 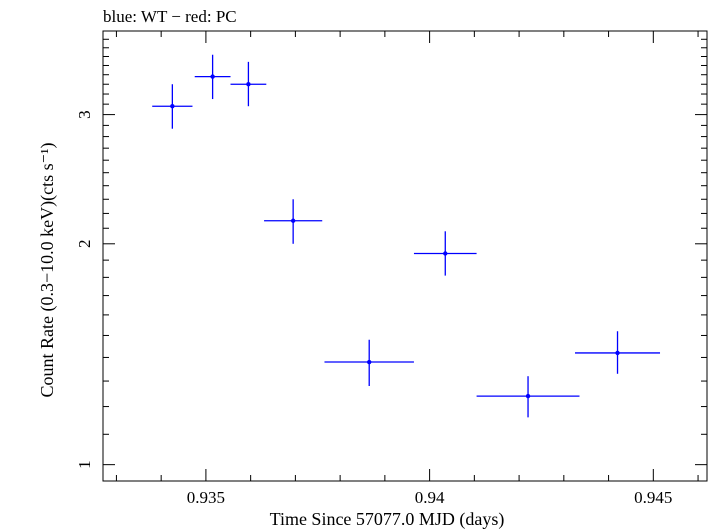 I want to click on y-tick-label: 1, so click(x=84, y=464).